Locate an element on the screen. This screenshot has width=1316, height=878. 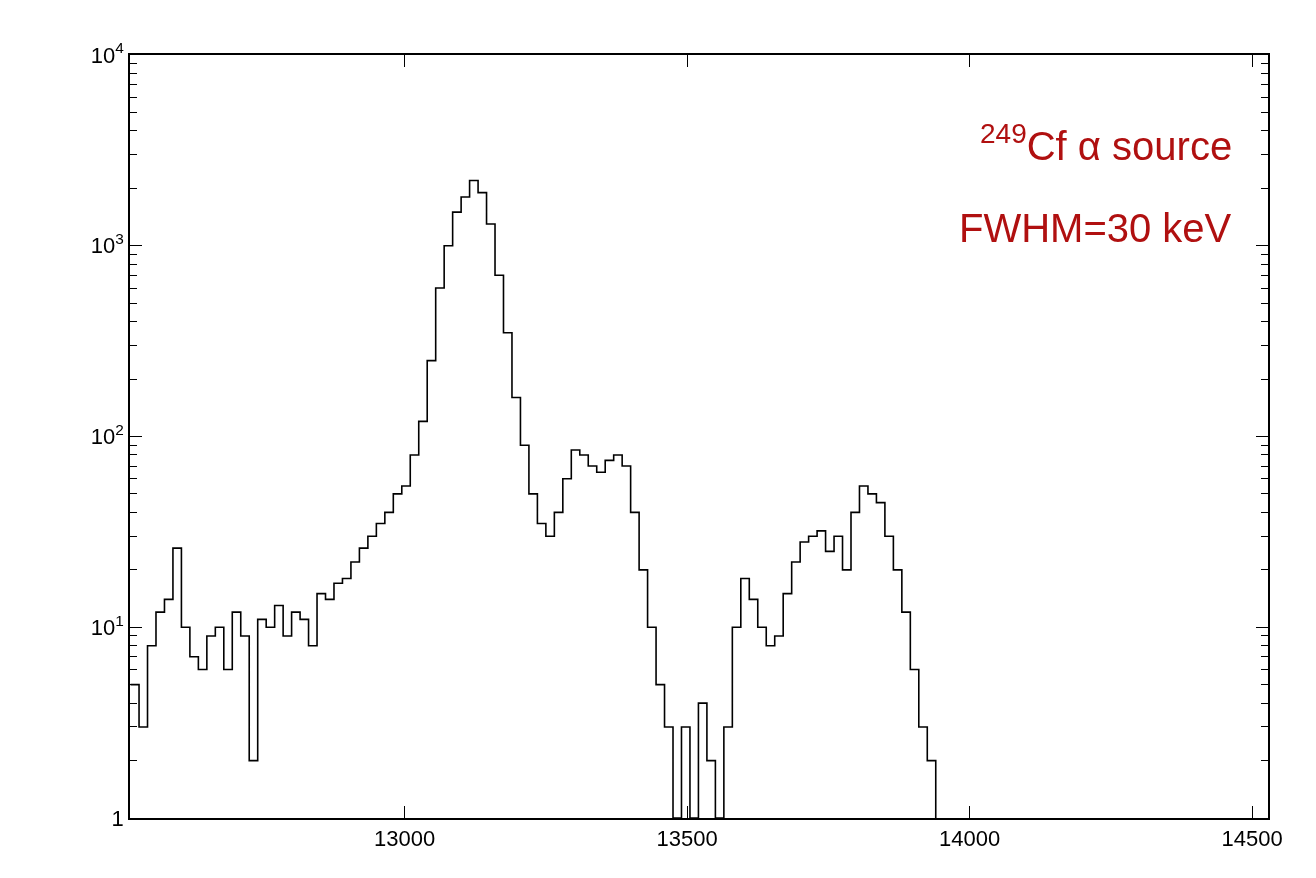
x-tick-label: 14000 is located at coordinates (970, 839).